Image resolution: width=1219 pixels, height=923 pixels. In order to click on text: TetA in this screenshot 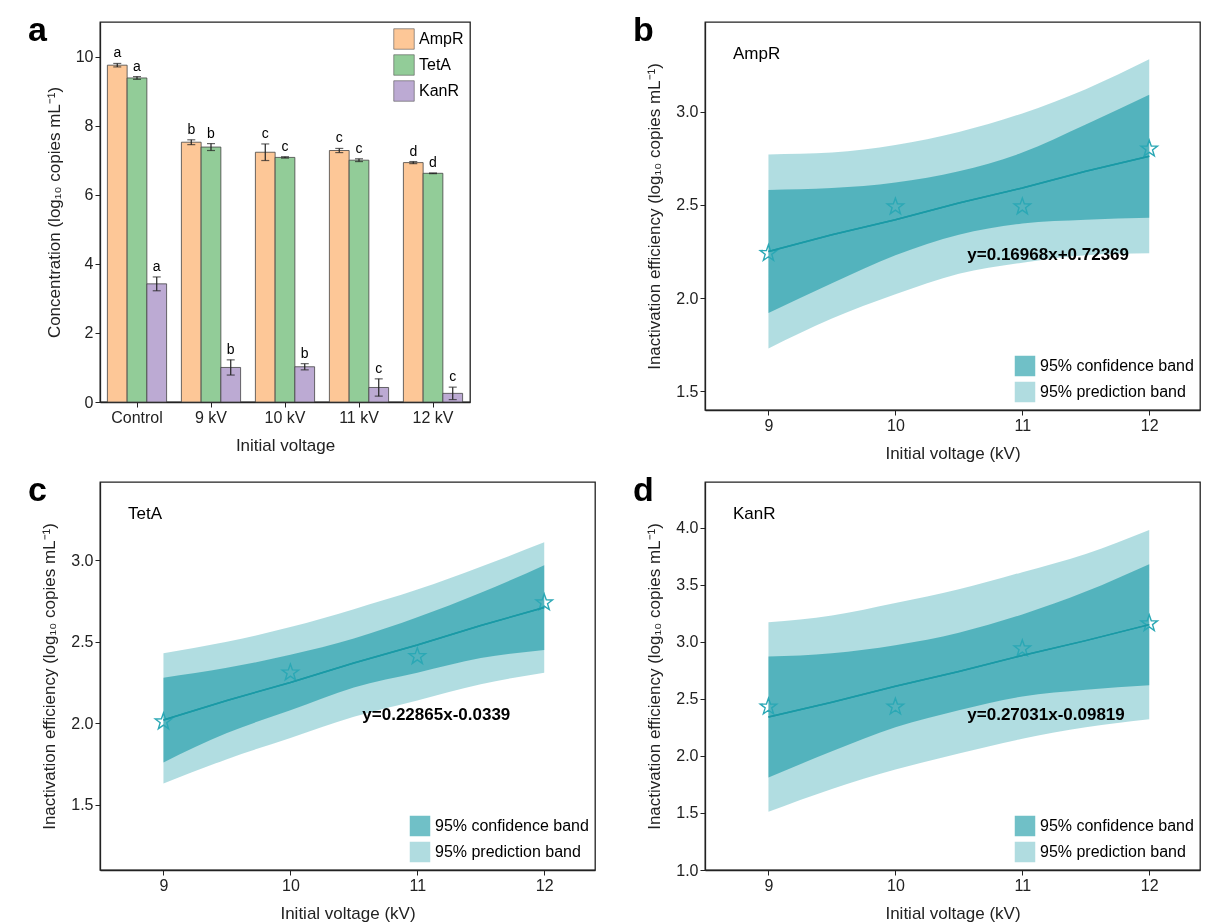, I will do `click(145, 513)`.